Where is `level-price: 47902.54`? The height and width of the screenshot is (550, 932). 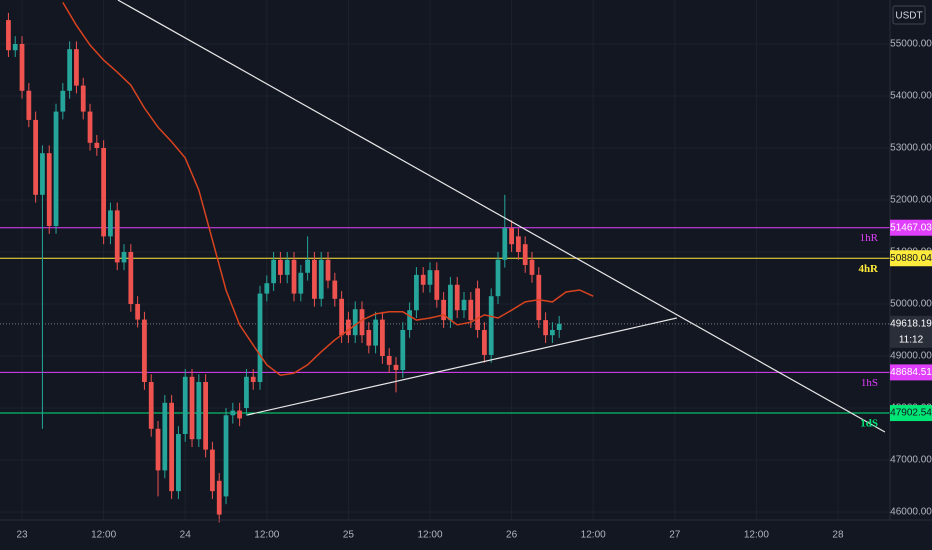
level-price: 47902.54 is located at coordinates (911, 413).